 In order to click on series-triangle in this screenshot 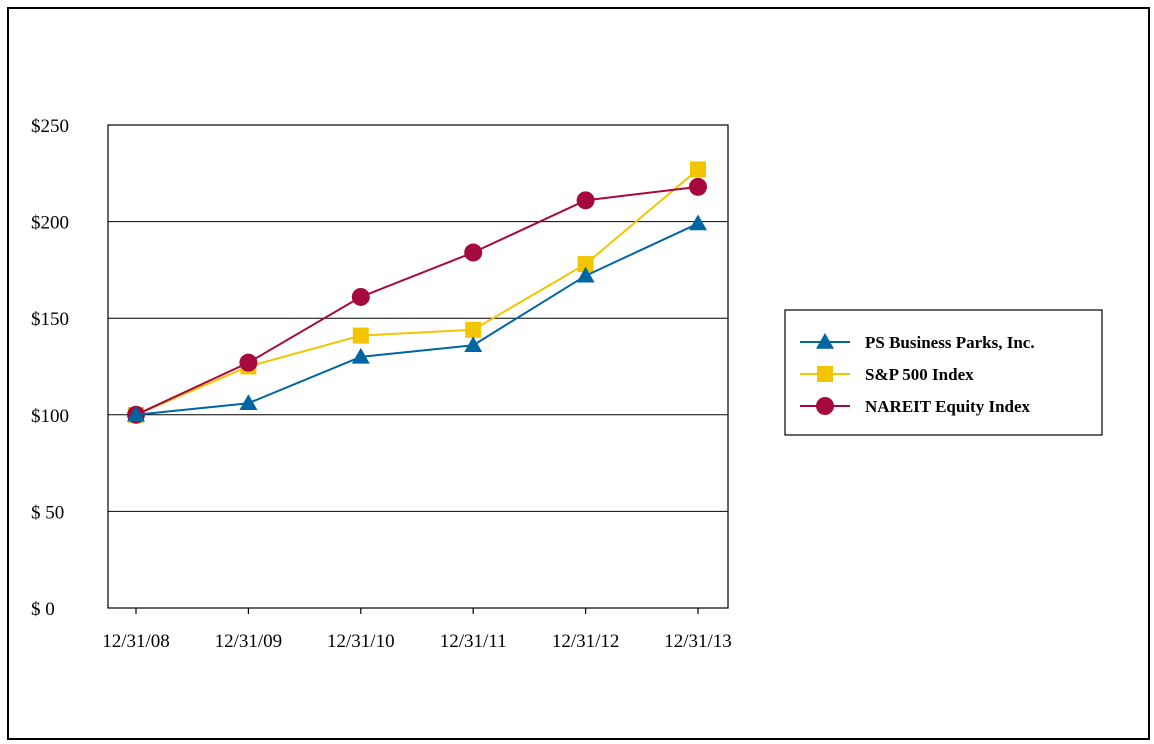, I will do `click(417, 318)`.